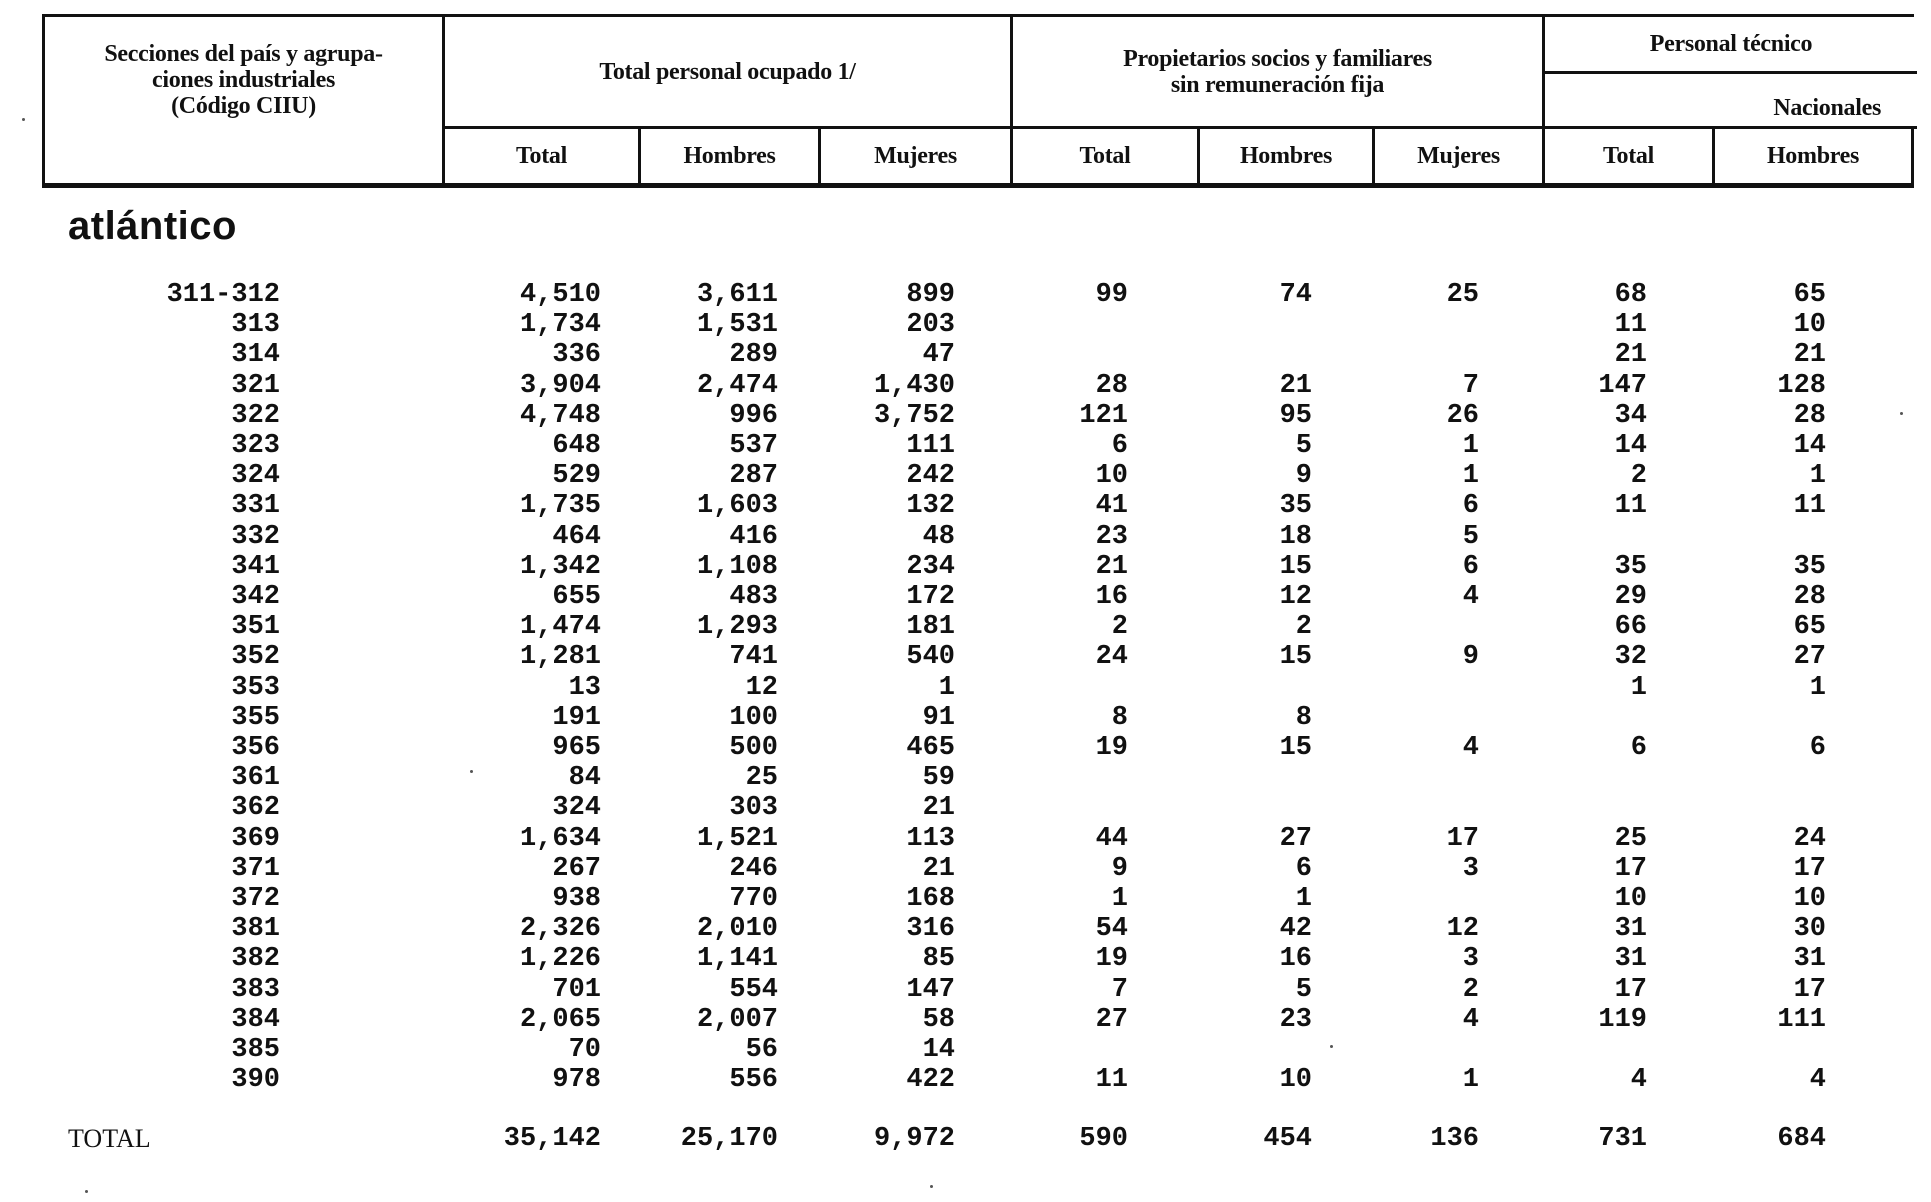 This screenshot has height=1202, width=1931. I want to click on row-code: 353, so click(255, 688).